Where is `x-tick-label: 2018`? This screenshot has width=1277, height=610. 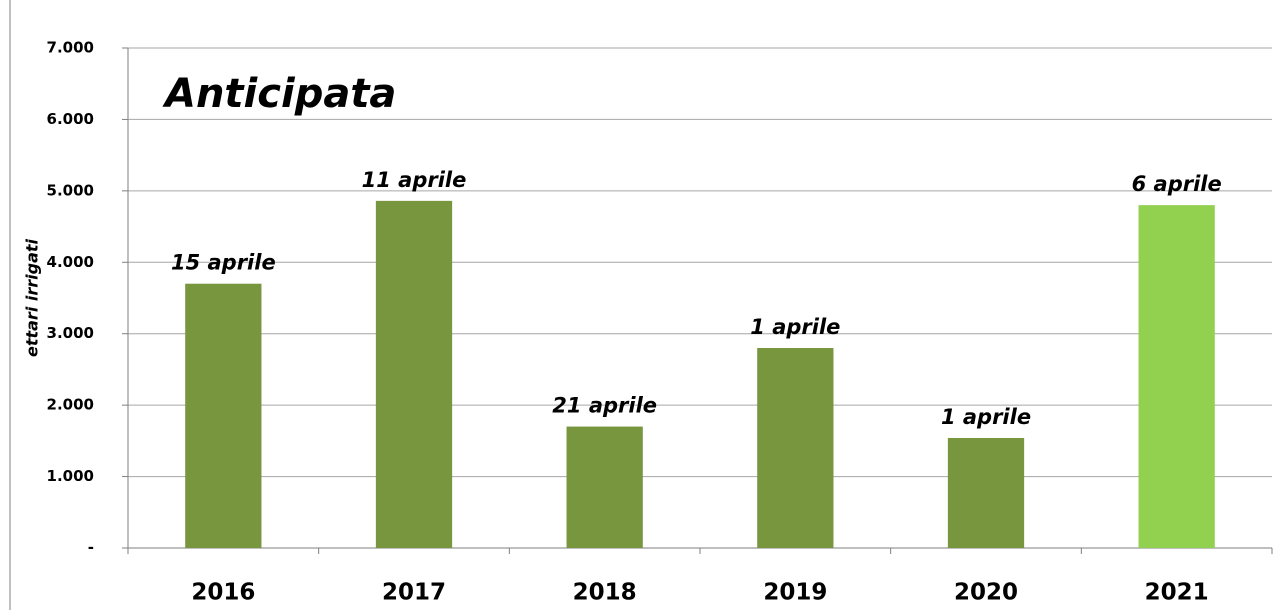
x-tick-label: 2018 is located at coordinates (605, 593).